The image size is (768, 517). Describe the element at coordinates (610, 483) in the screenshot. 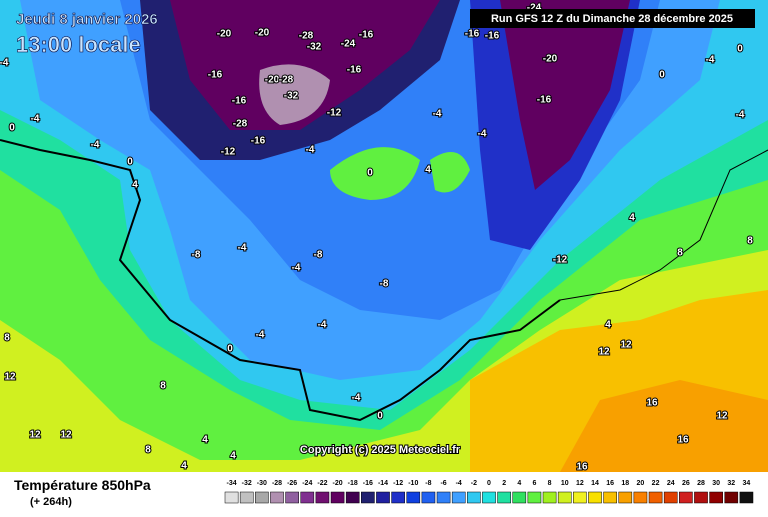

I see `scale-label: 16` at that location.